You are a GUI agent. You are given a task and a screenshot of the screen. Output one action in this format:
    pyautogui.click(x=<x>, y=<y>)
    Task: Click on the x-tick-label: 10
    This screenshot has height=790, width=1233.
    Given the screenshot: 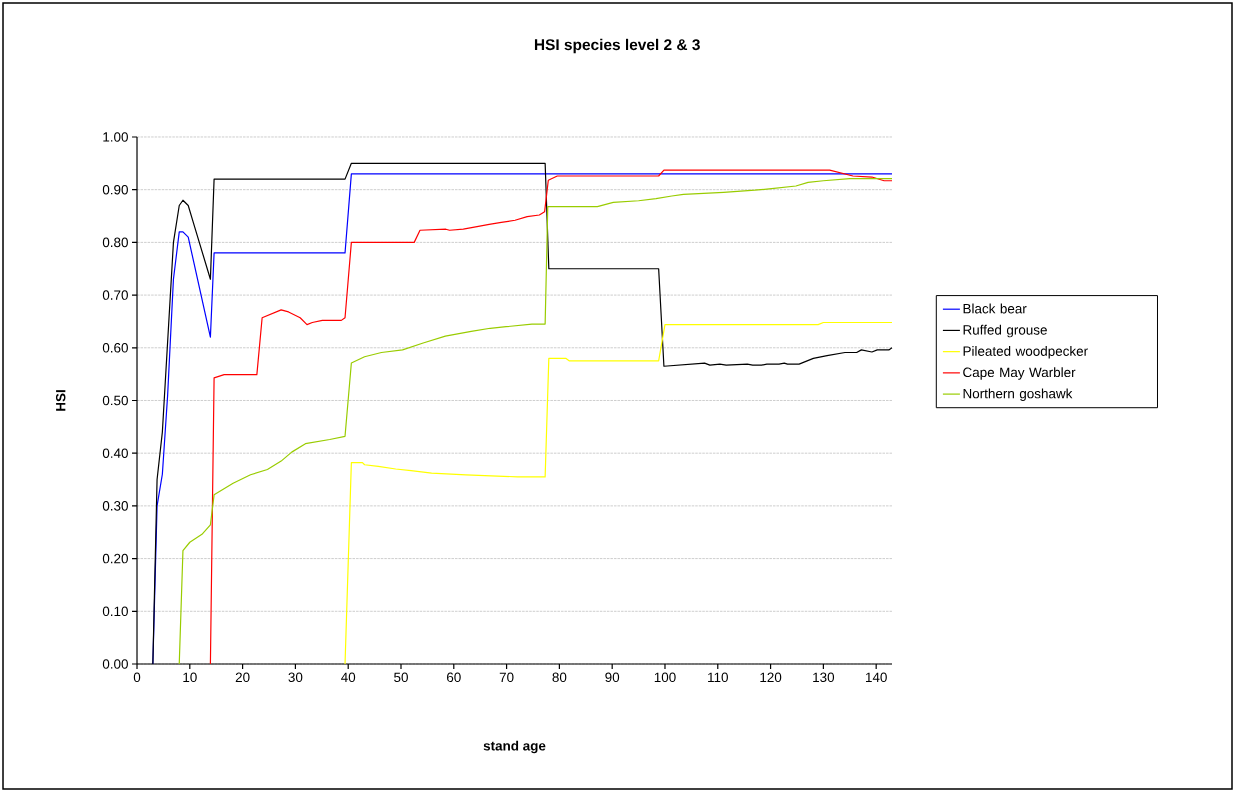 What is the action you would take?
    pyautogui.click(x=190, y=677)
    